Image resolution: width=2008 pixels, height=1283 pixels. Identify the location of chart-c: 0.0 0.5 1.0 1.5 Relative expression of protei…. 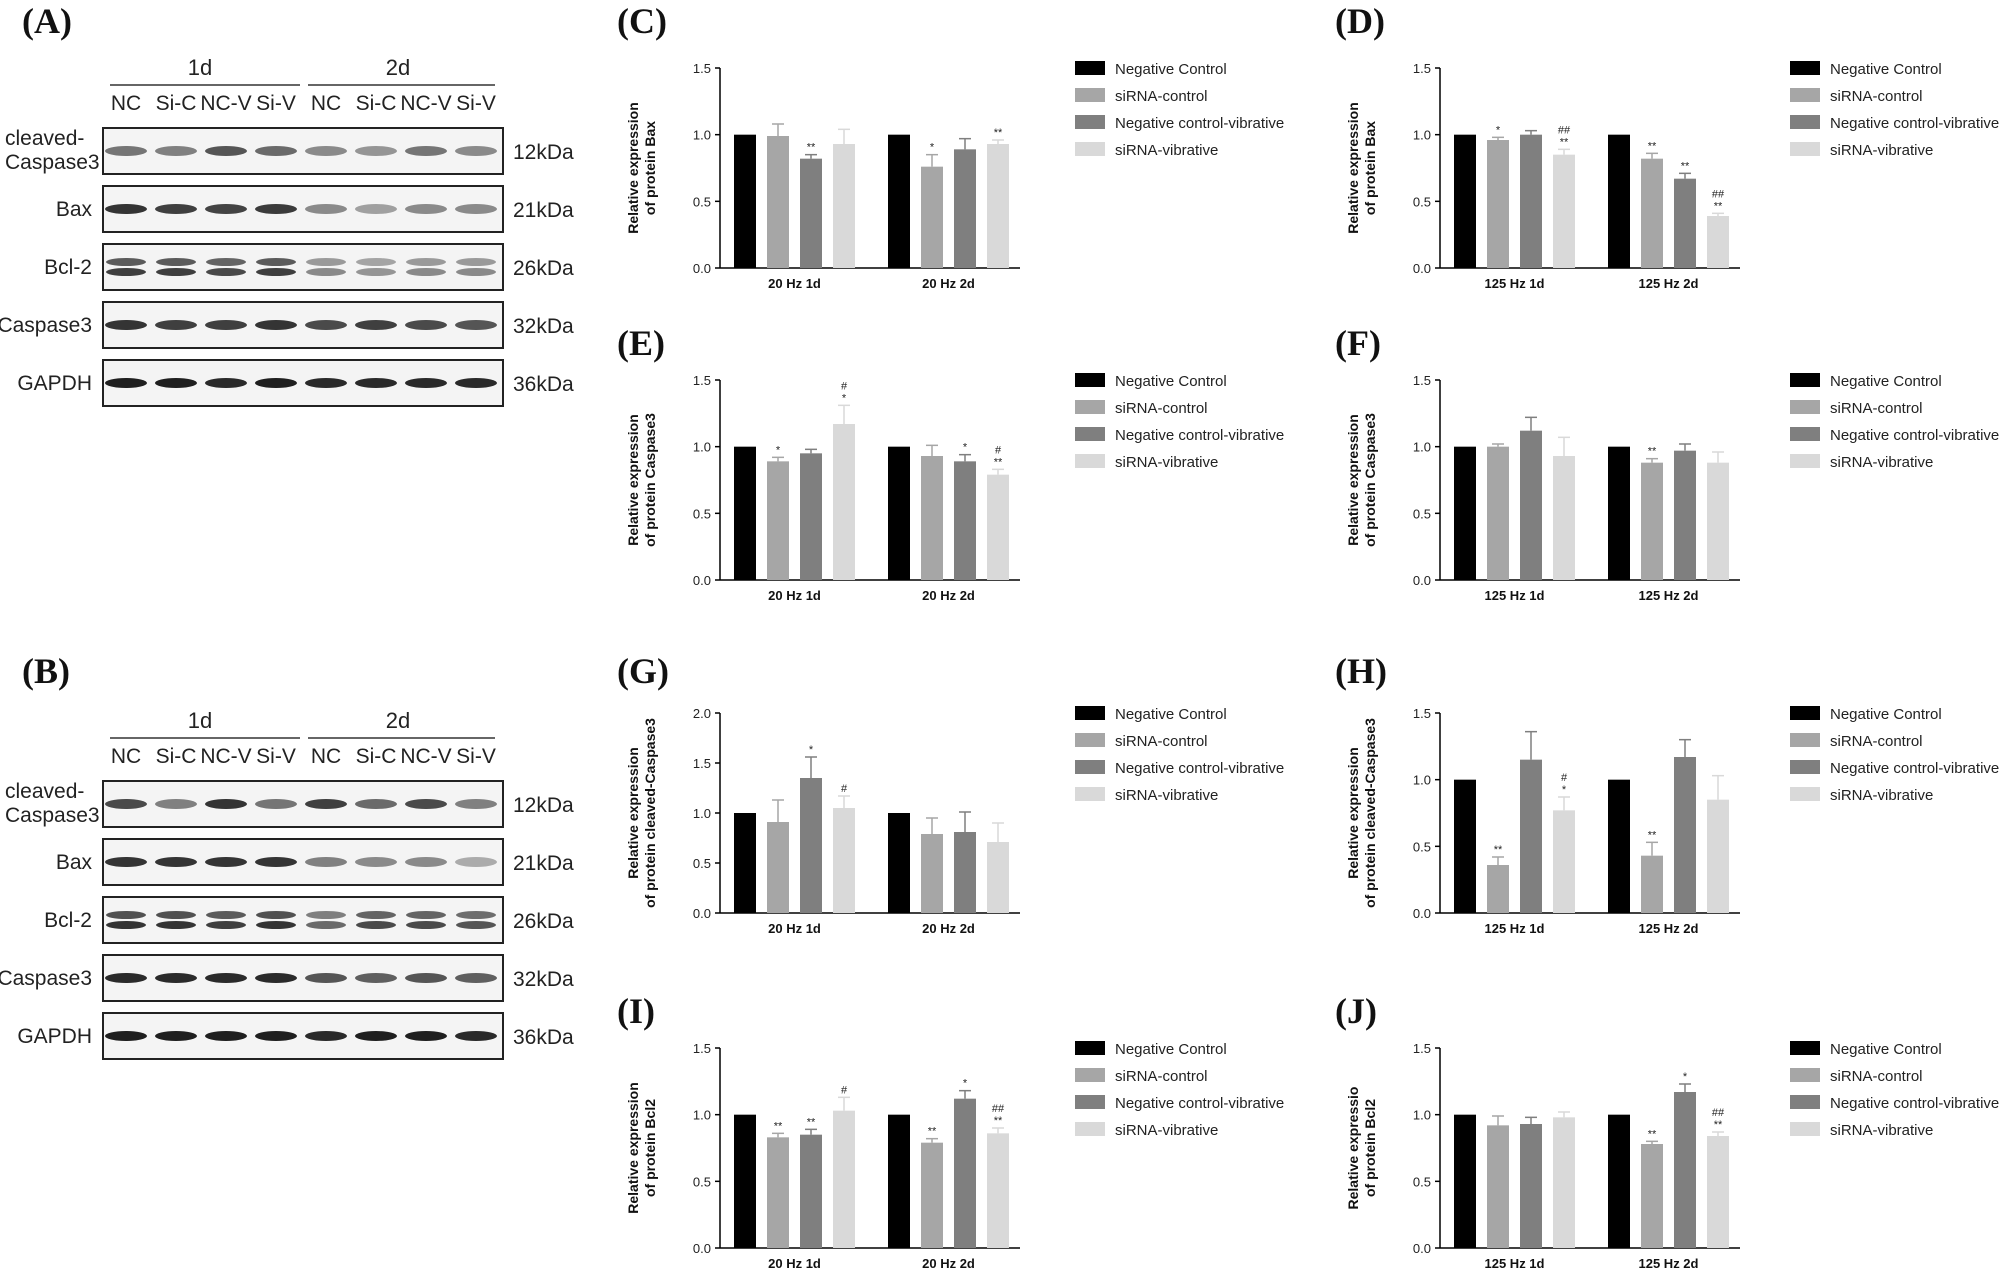
(954, 176).